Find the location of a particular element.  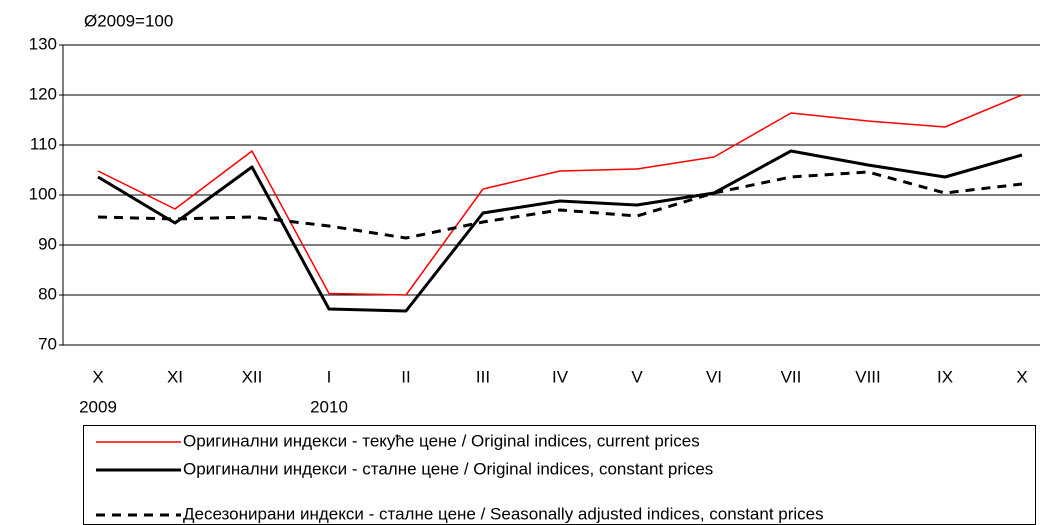

x-tick-label: VII is located at coordinates (791, 376).